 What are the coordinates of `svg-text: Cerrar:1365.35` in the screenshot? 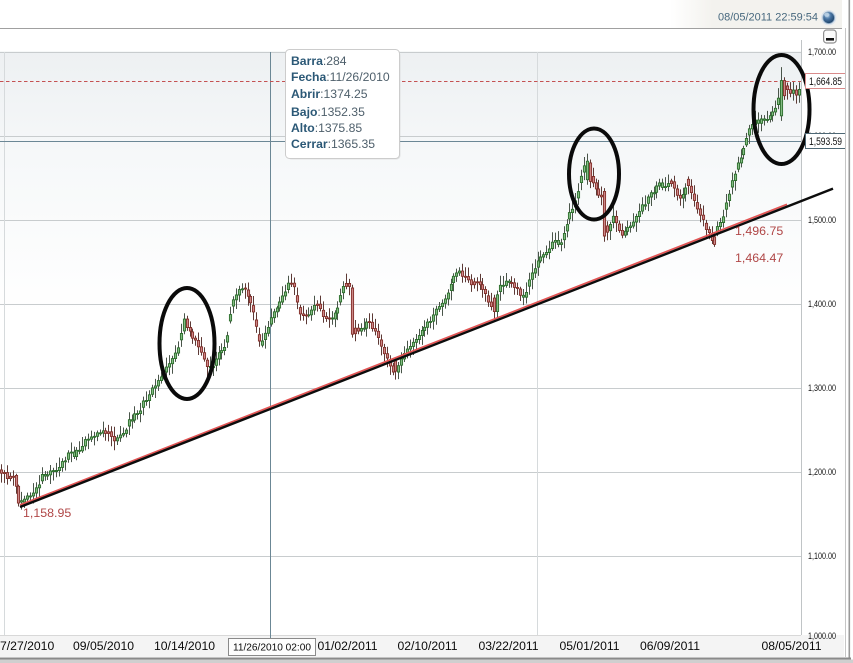 It's located at (333, 144).